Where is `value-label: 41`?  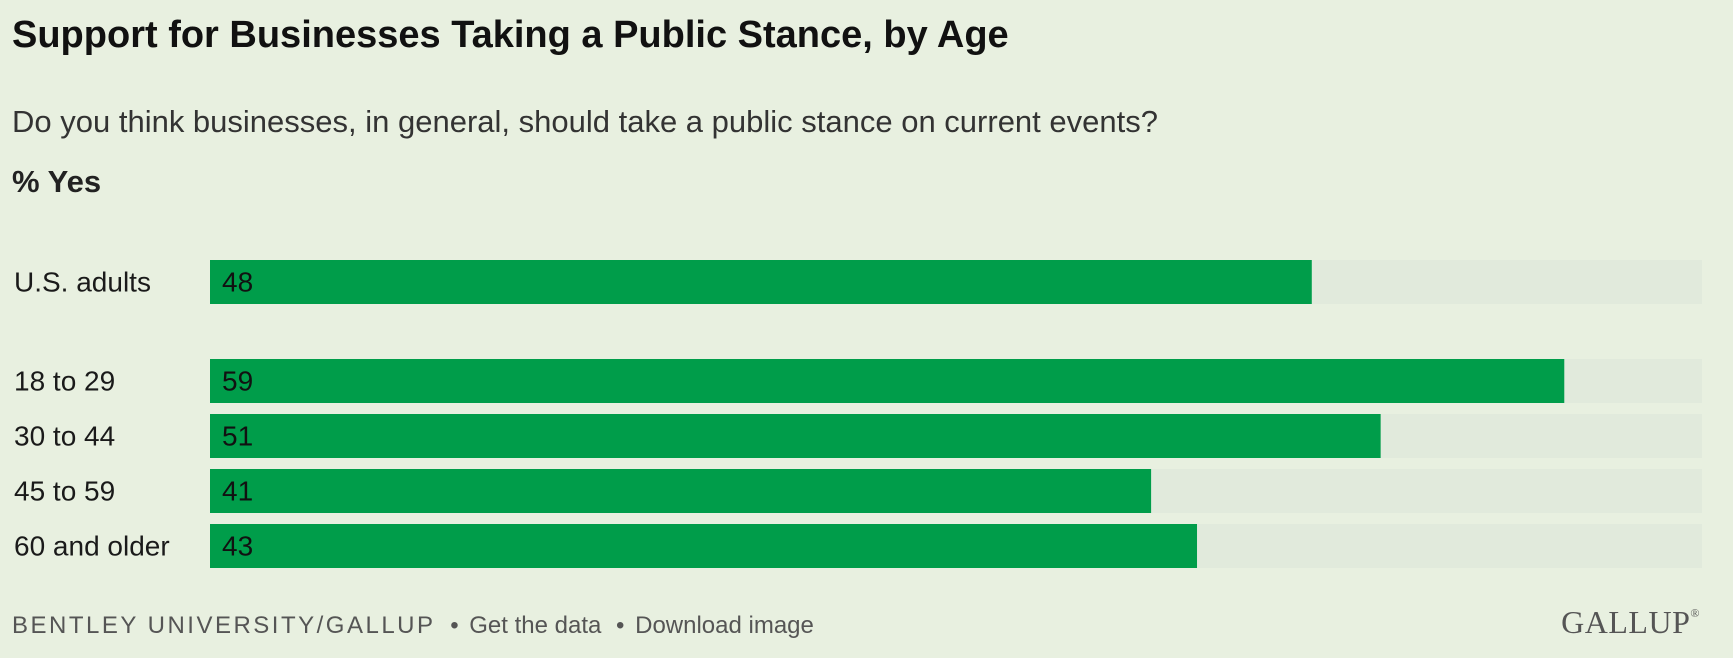
value-label: 41 is located at coordinates (237, 491).